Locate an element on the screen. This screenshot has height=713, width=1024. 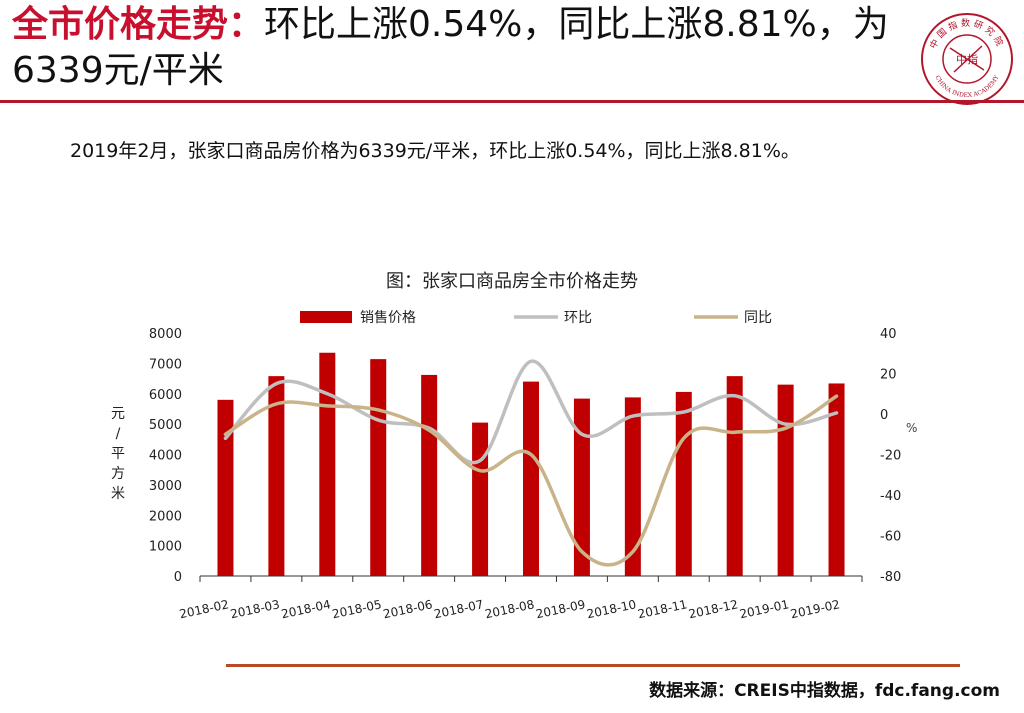
china-index-academy-logo: 中国指数研究院 CHINA INDEX ACADEMY 中指 is located at coordinates (967, 59).